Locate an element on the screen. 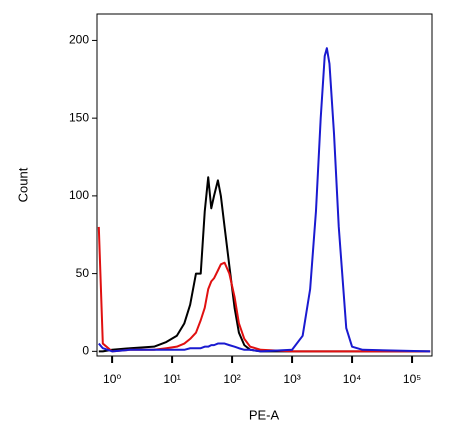 Image resolution: width=451 pixels, height=429 pixels. x-tick-label: 10⁵ is located at coordinates (412, 379).